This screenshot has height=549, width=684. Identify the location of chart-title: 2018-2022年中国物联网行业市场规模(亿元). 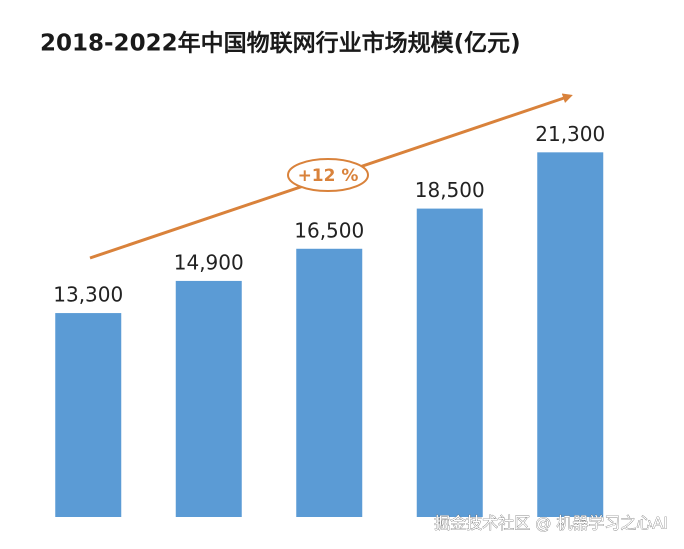
(280, 43).